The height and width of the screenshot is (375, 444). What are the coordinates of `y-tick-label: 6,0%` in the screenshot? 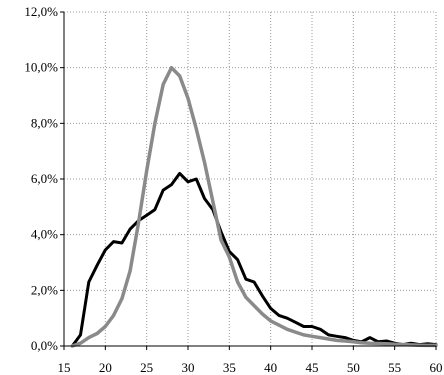 It's located at (44, 178).